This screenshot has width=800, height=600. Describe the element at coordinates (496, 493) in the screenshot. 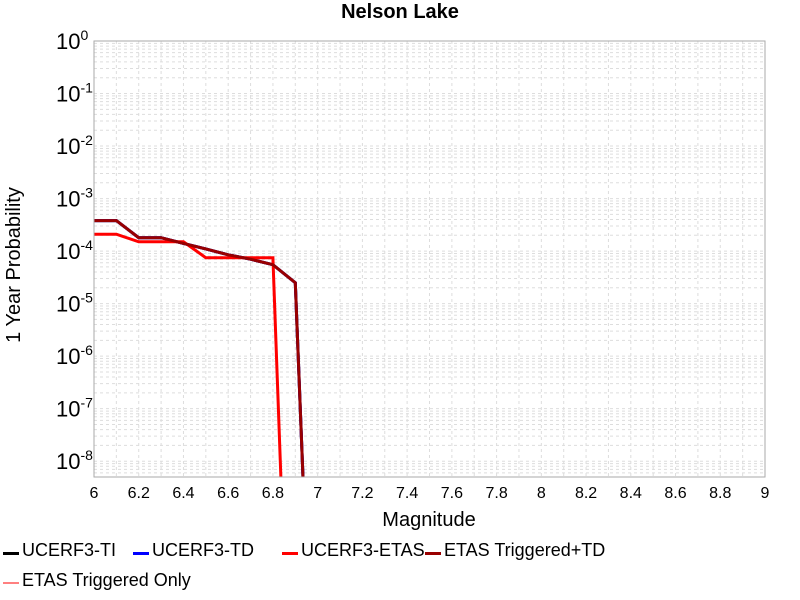

I see `x-tick-label: 7.8` at that location.